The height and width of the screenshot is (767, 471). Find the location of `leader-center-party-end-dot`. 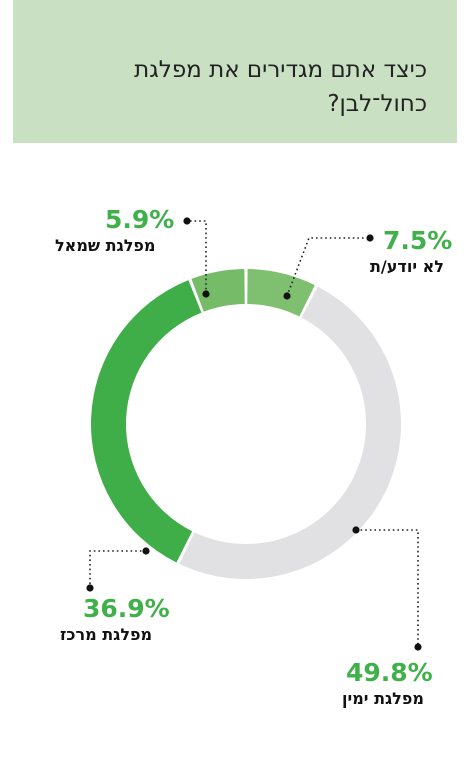

leader-center-party-end-dot is located at coordinates (90, 588).